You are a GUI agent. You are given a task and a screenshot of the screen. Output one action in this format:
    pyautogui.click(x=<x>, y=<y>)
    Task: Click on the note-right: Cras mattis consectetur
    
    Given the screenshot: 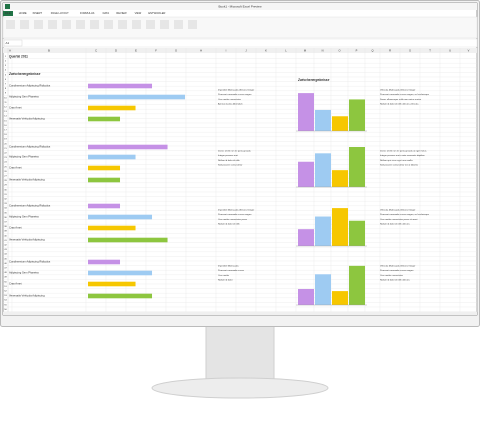 What is the action you would take?
    pyautogui.click(x=391, y=275)
    